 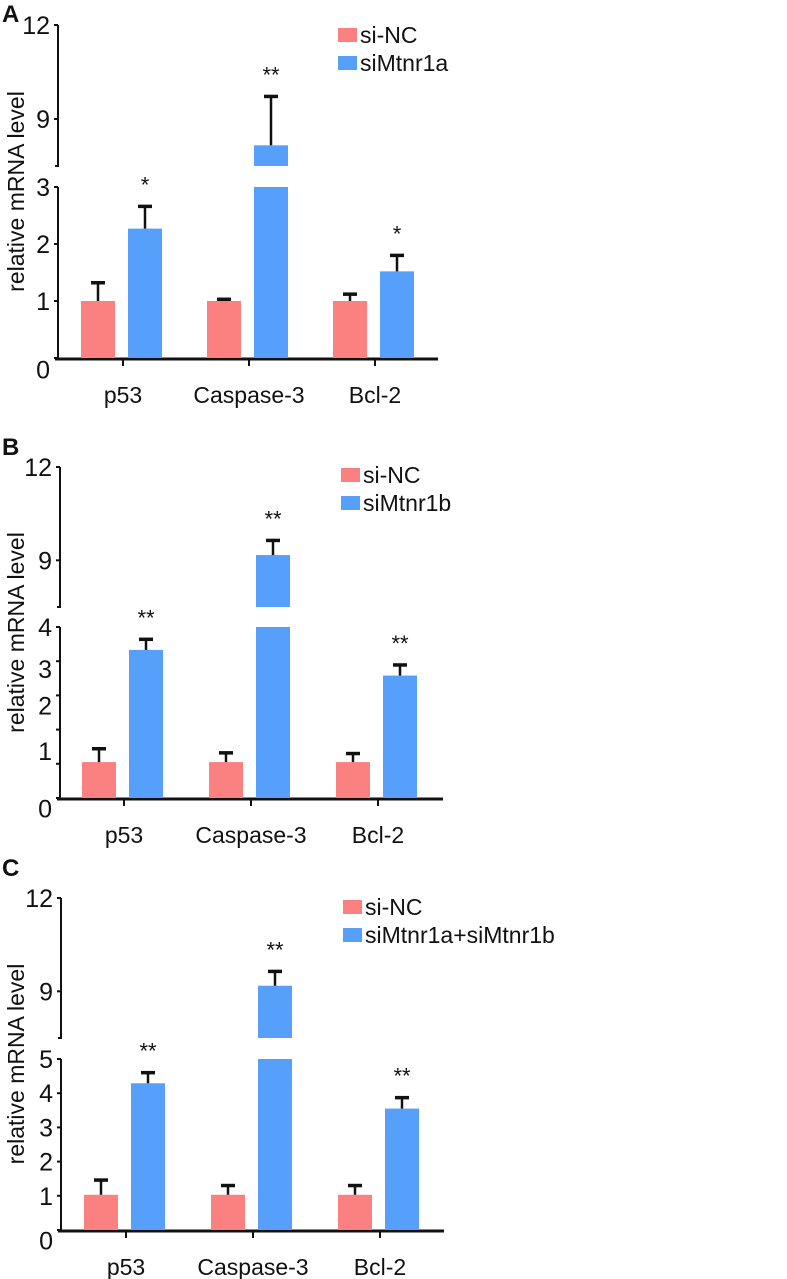 I want to click on bar-siMtnr1a+siMtnr1b-lower, so click(x=275, y=1144).